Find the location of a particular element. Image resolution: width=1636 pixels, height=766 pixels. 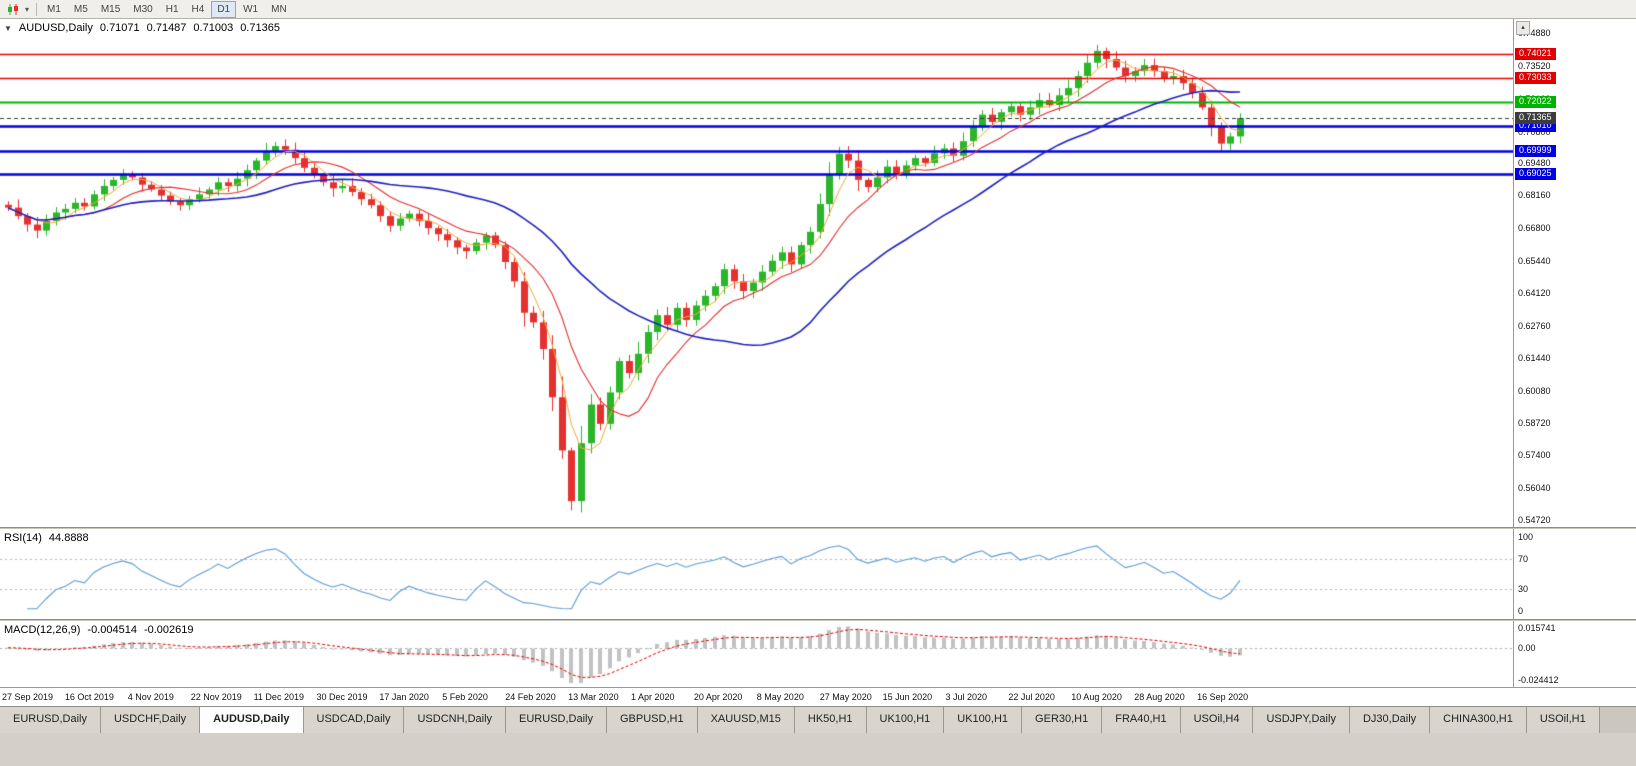

time-axis-label: 16 Sep 2020 is located at coordinates (1223, 697).